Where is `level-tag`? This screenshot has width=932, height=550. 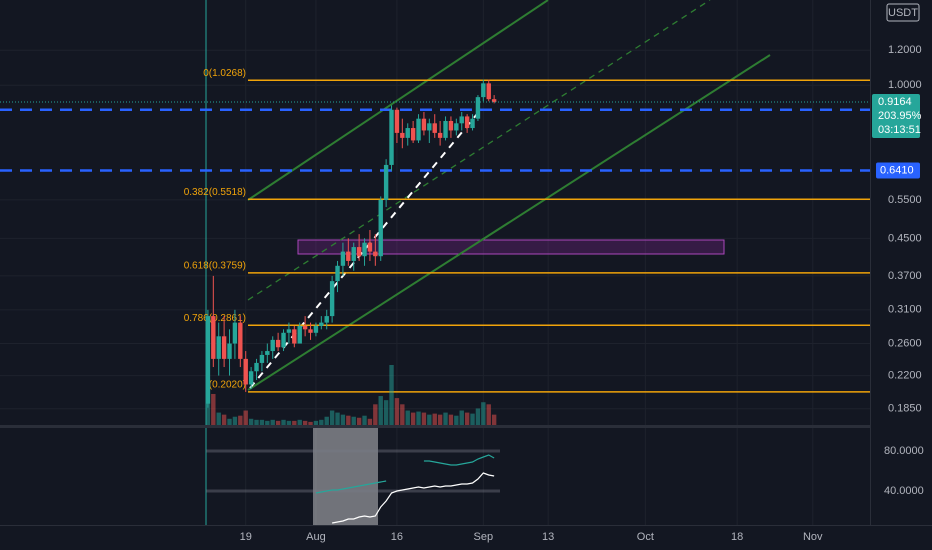
level-tag is located at coordinates (898, 170).